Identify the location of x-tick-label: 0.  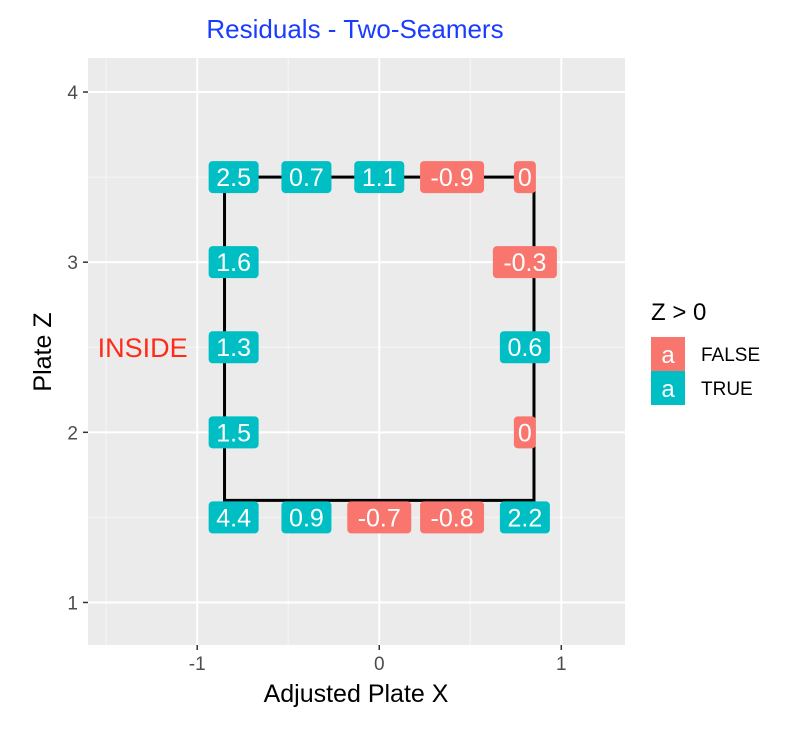
(379, 664).